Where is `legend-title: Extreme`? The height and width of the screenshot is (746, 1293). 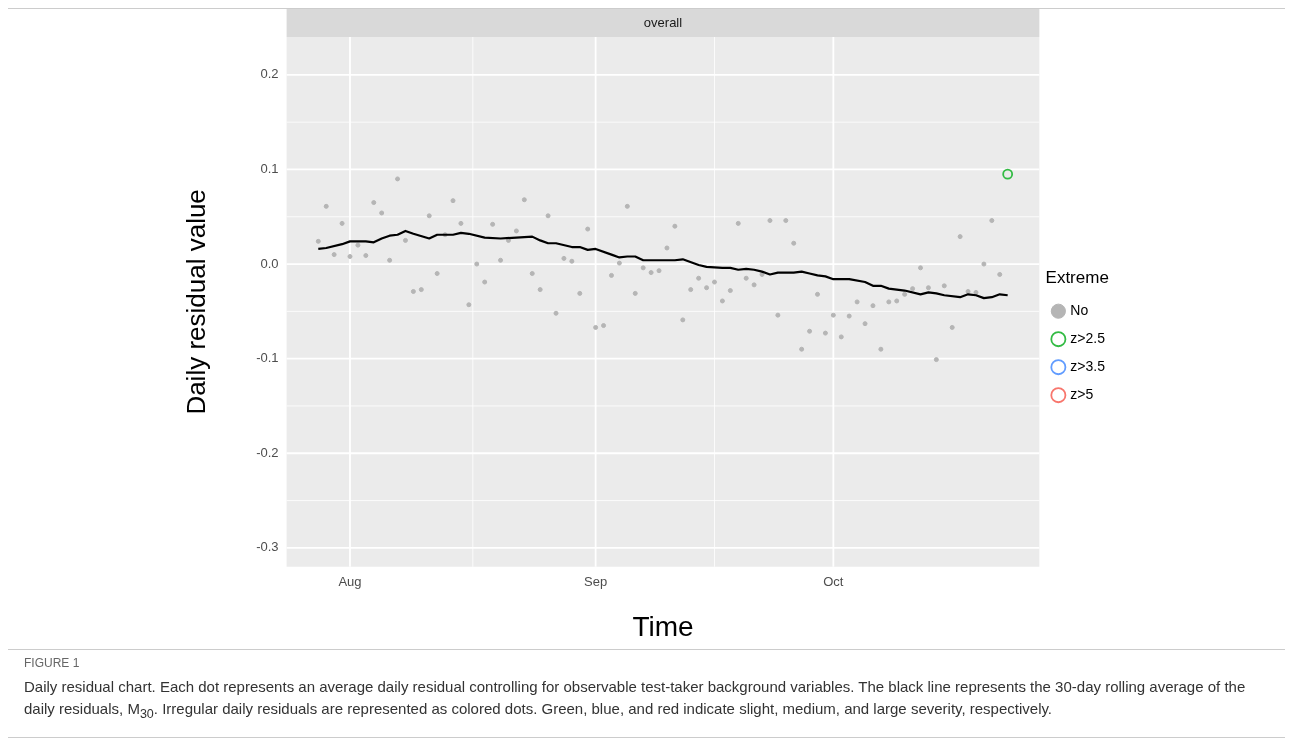 legend-title: Extreme is located at coordinates (1077, 277).